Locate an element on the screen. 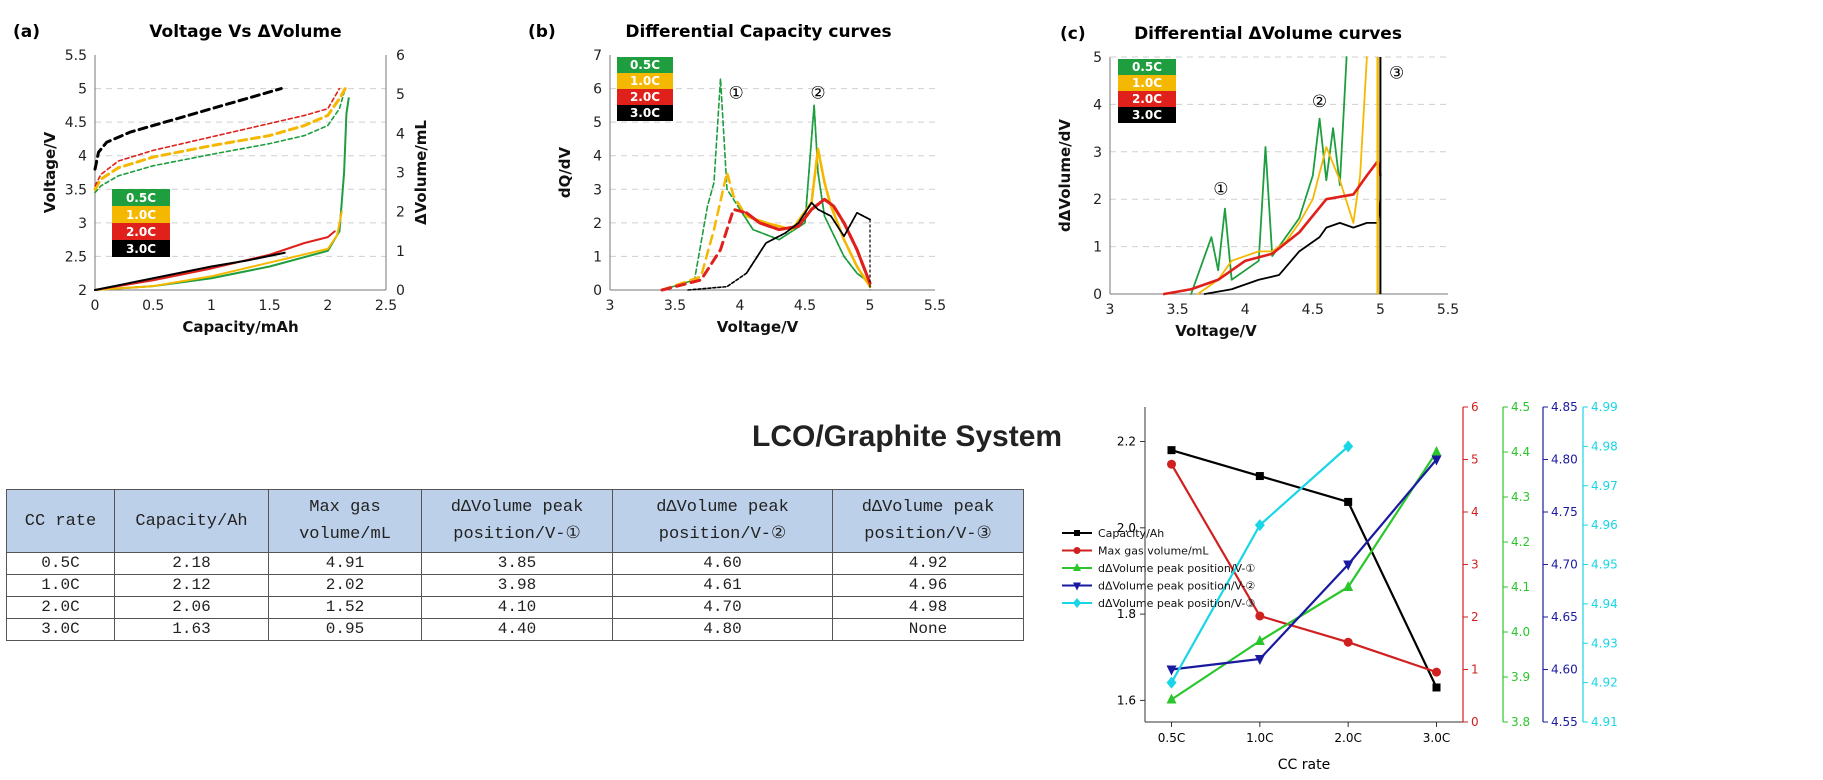 This screenshot has width=1823, height=780. peak-annotation: ① is located at coordinates (1220, 189).